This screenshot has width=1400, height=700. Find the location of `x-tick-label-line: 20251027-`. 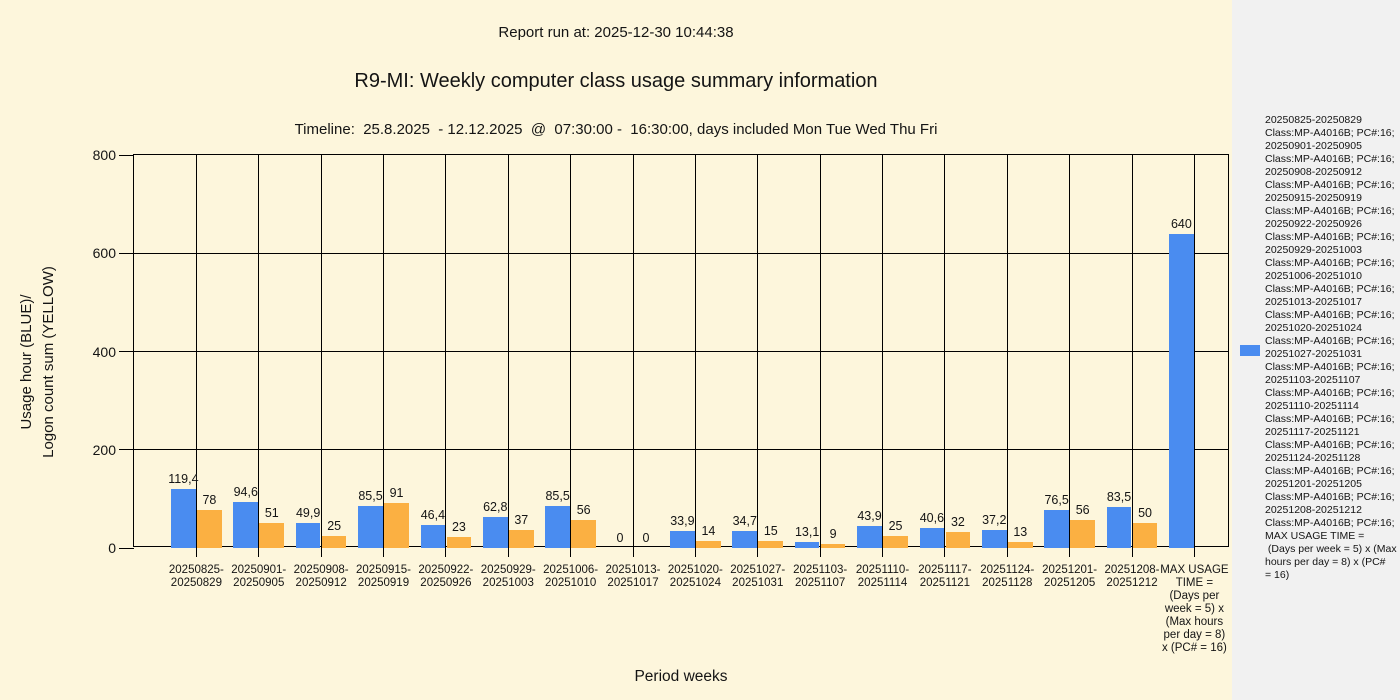

x-tick-label-line: 20251027- is located at coordinates (758, 570).